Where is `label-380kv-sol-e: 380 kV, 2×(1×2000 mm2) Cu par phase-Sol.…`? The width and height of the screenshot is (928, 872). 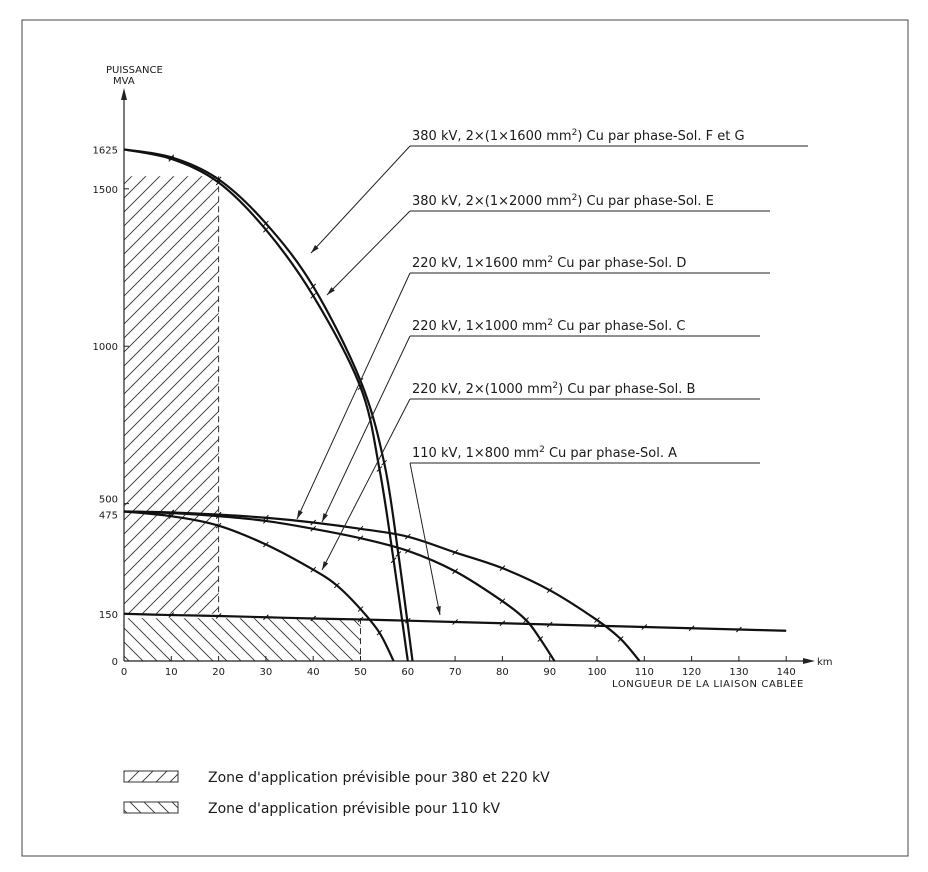 label-380kv-sol-e: 380 kV, 2×(1×2000 mm2) Cu par phase-Sol.… is located at coordinates (563, 201).